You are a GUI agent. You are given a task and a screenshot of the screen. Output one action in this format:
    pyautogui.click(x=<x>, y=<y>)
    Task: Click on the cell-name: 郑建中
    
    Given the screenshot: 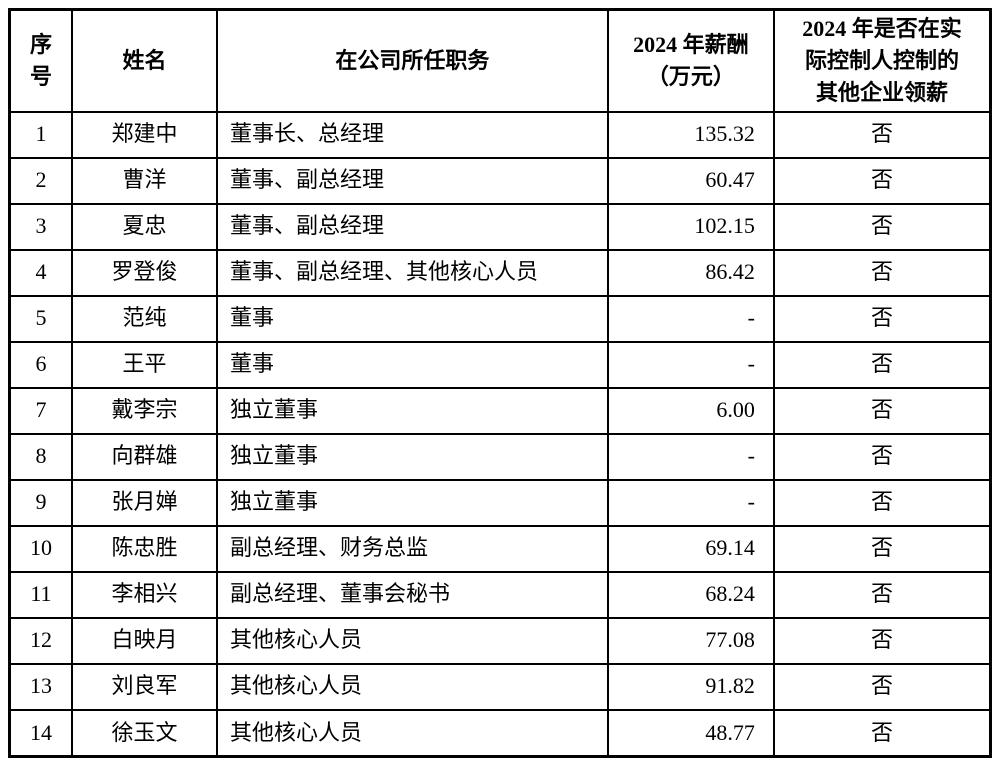 What is the action you would take?
    pyautogui.click(x=144, y=134)
    